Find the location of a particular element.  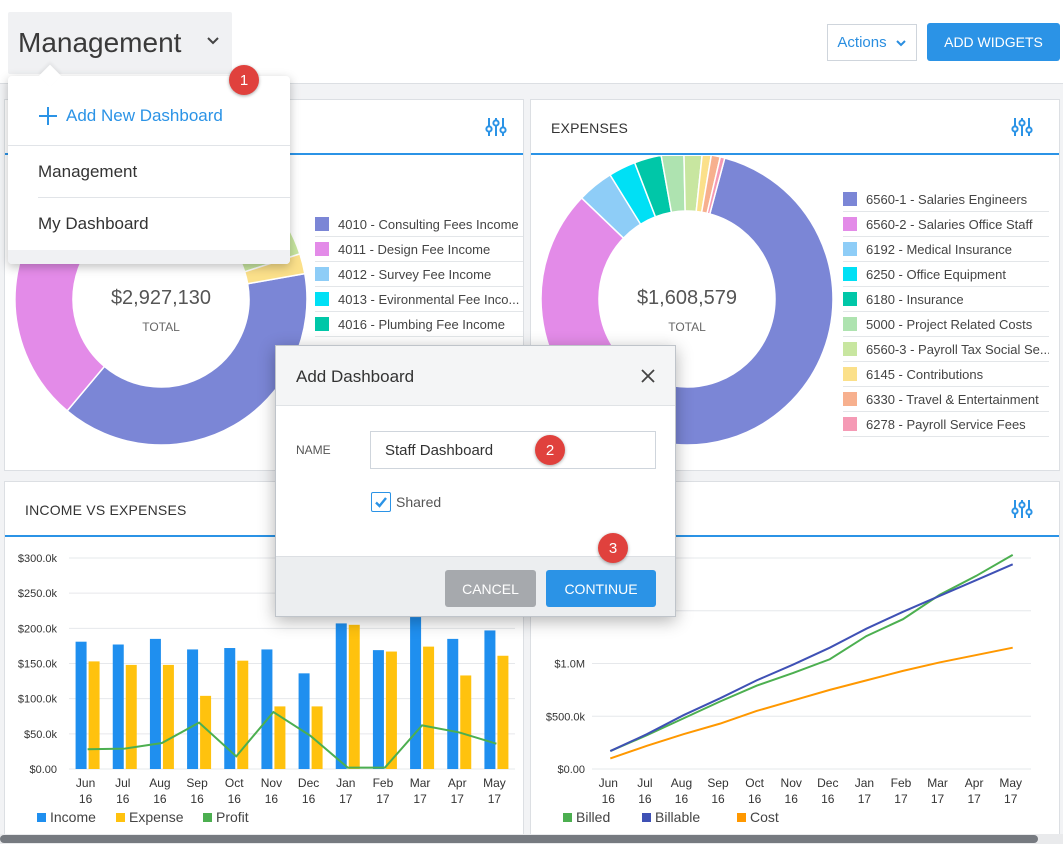

x-tick-label: Mar is located at coordinates (420, 783).